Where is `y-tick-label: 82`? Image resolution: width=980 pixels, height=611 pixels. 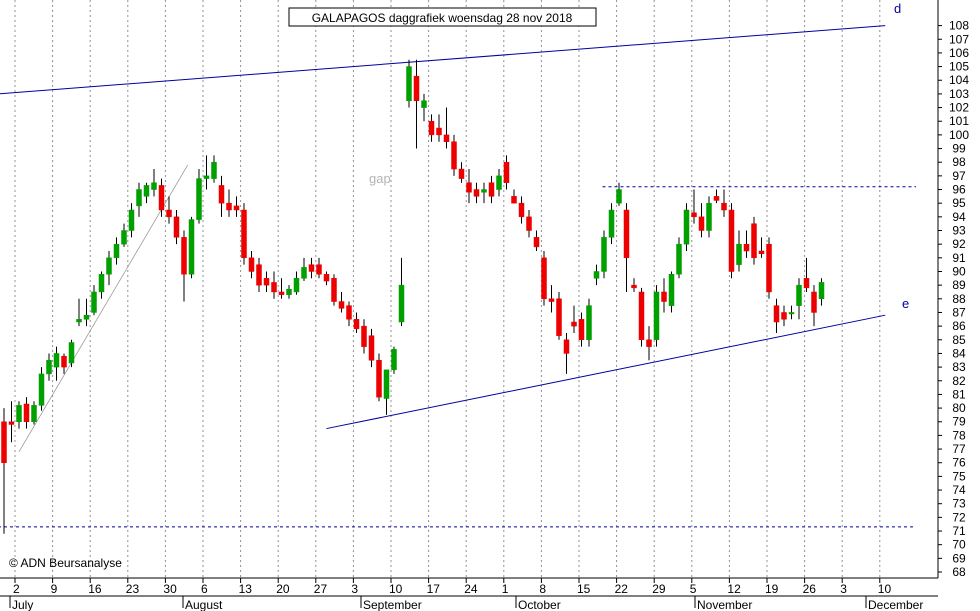
y-tick-label: 82 is located at coordinates (959, 381).